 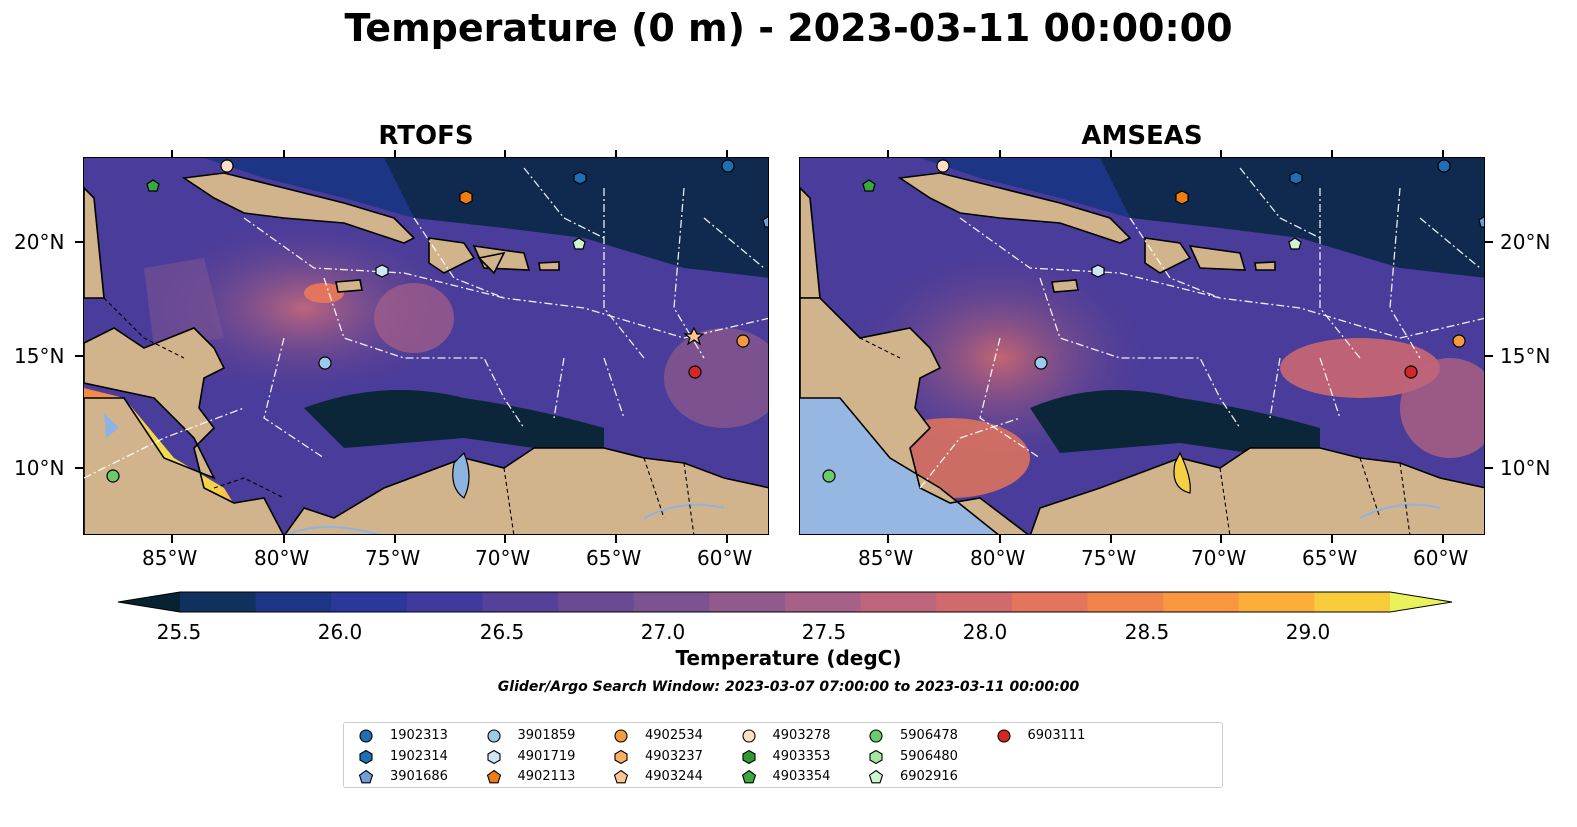 What do you see at coordinates (674, 735) in the screenshot?
I see `legend-label: 4902534` at bounding box center [674, 735].